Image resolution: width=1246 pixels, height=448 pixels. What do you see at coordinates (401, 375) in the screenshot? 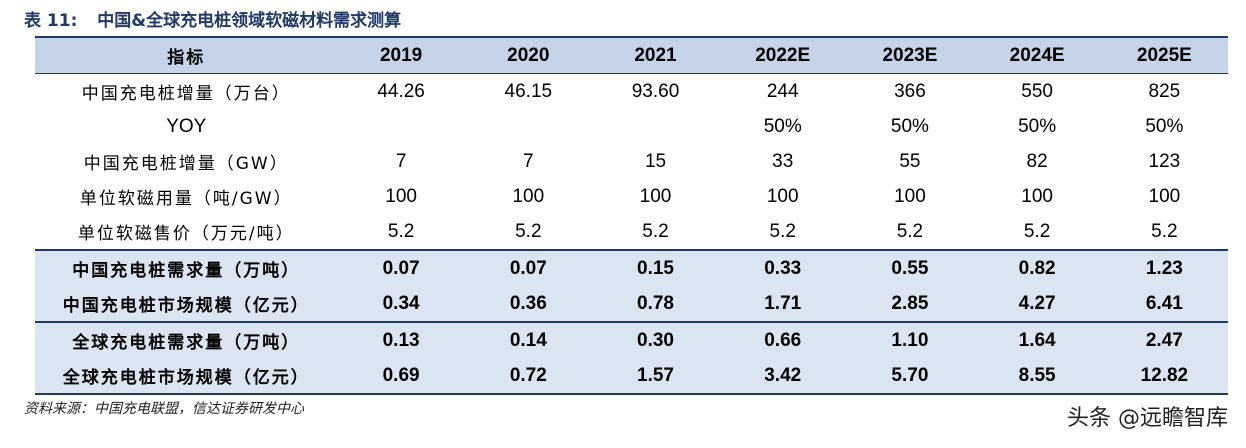
I see `table-cell: 0.69` at bounding box center [401, 375].